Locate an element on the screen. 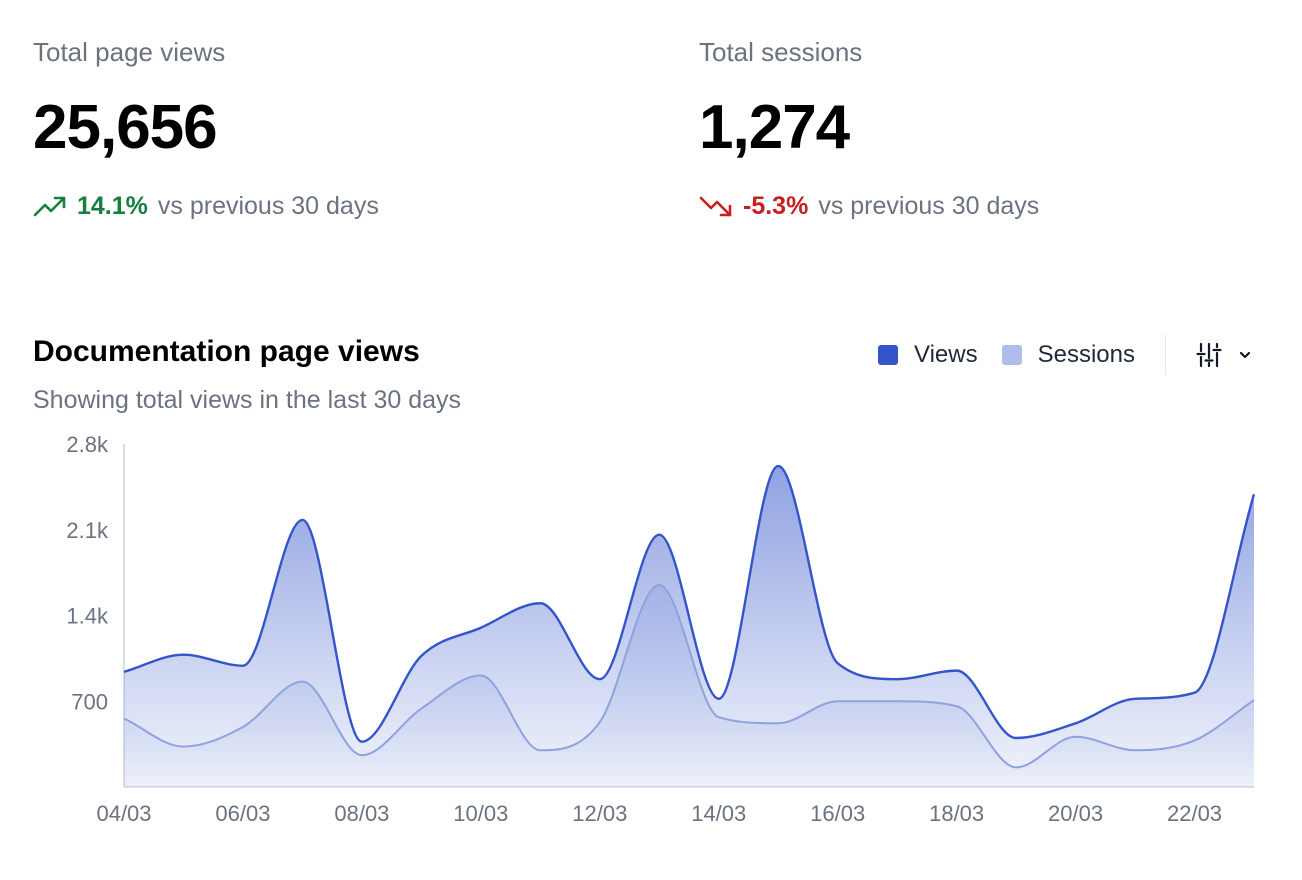 This screenshot has width=1302, height=880. x-tick-label: 14/03 is located at coordinates (718, 813).